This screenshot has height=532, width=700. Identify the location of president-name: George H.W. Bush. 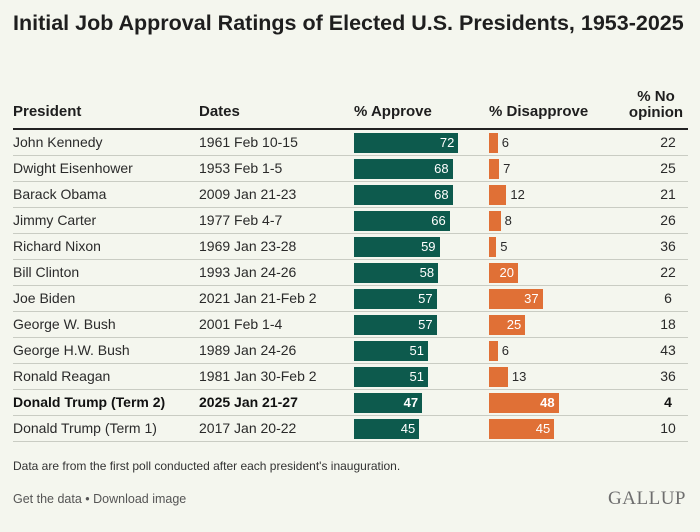
(71, 350).